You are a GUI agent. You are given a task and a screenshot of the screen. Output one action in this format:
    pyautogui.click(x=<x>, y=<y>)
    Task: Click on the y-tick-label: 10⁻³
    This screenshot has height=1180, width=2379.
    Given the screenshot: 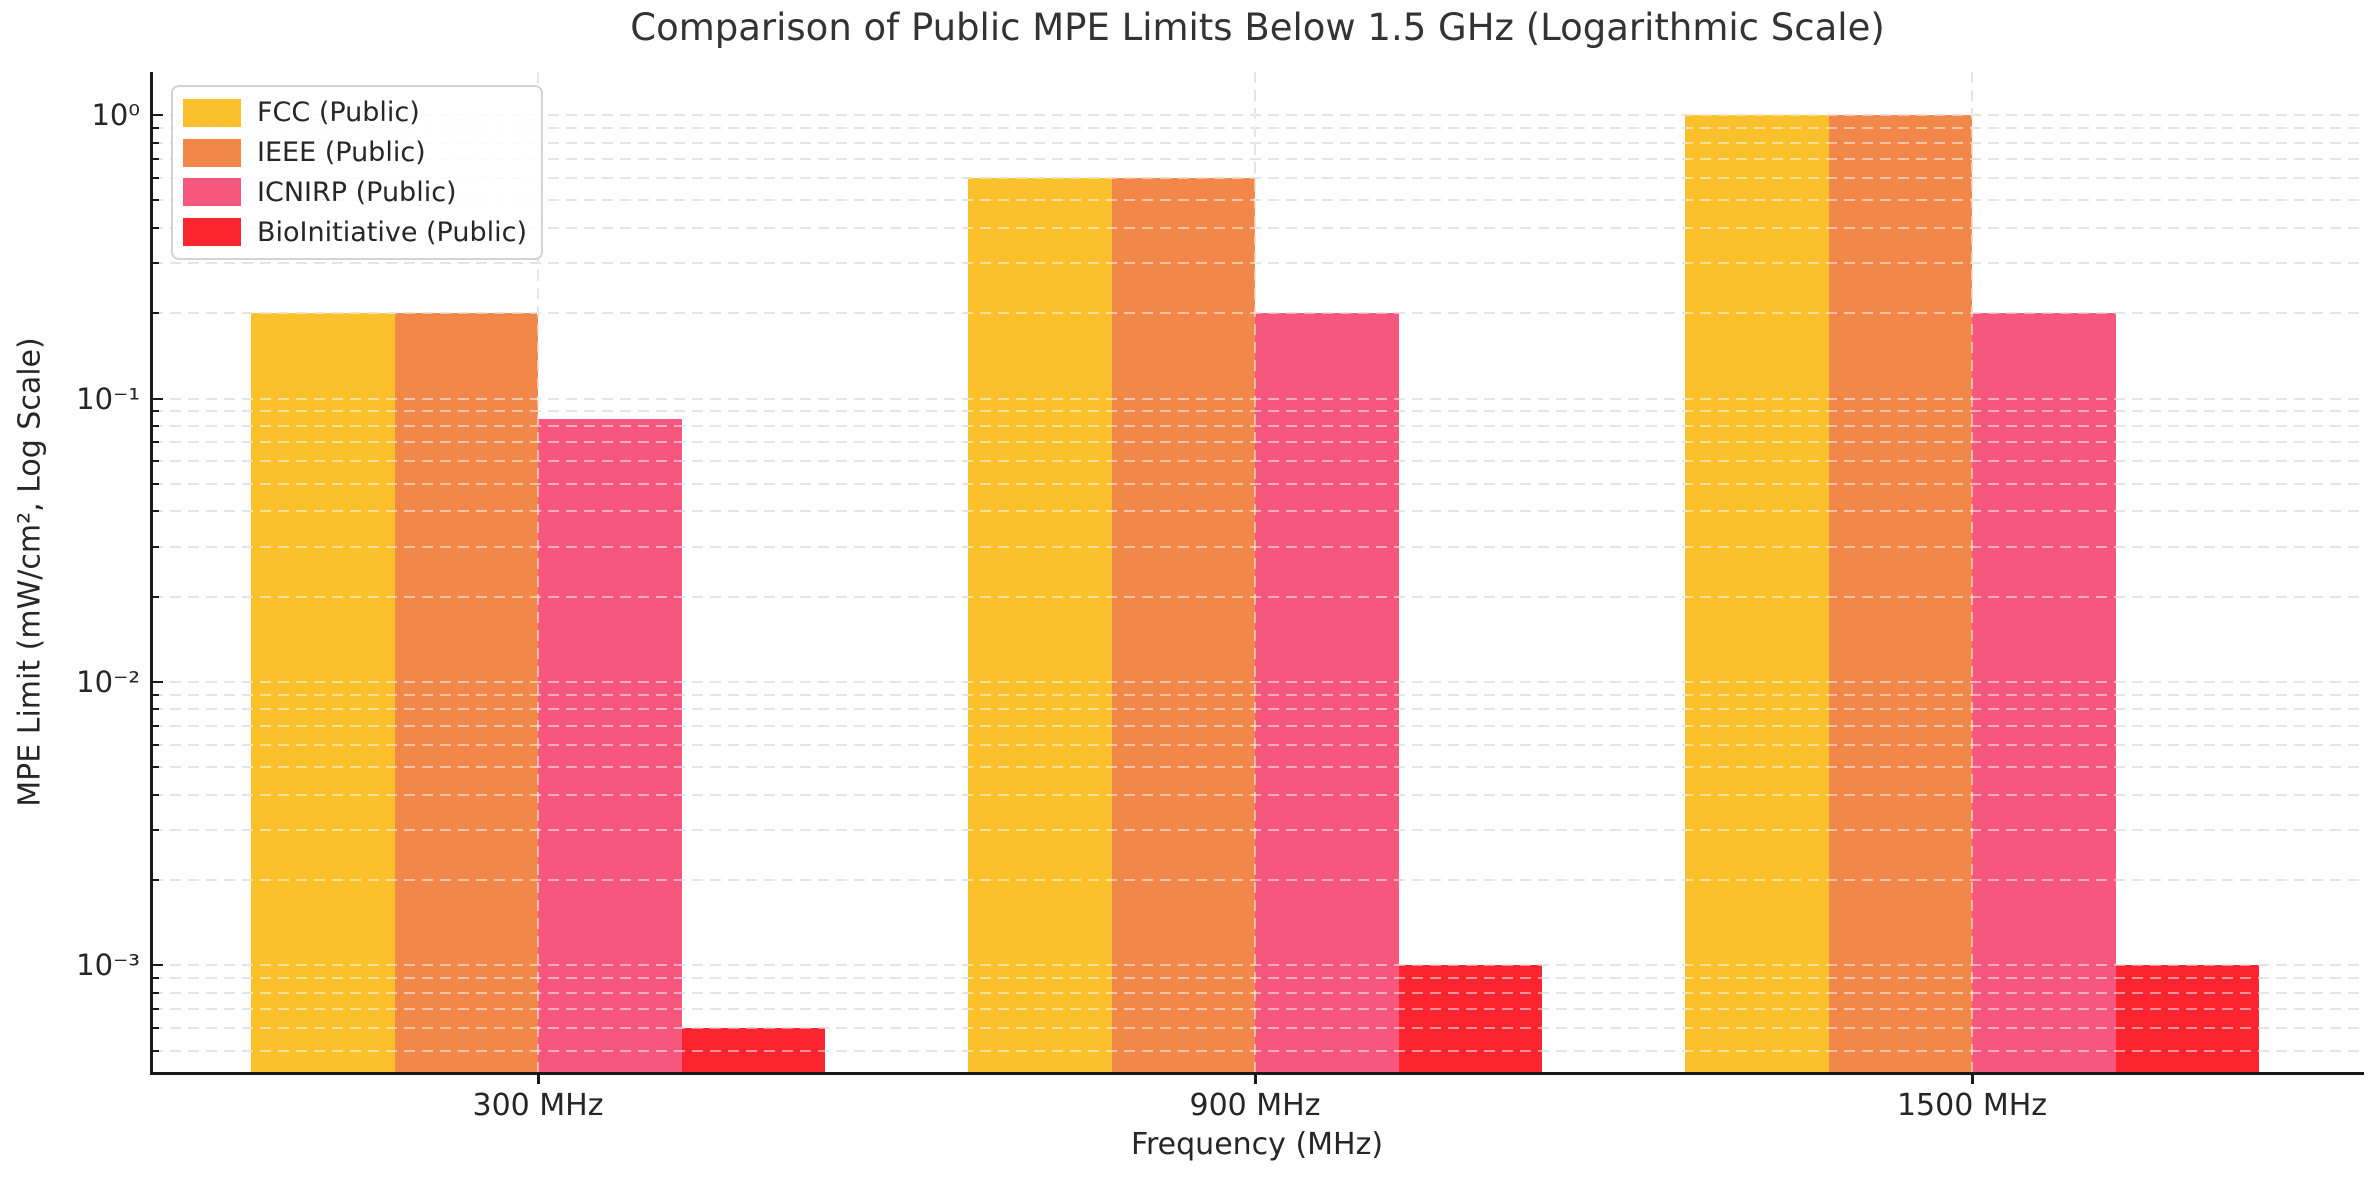 What is the action you would take?
    pyautogui.click(x=108, y=965)
    